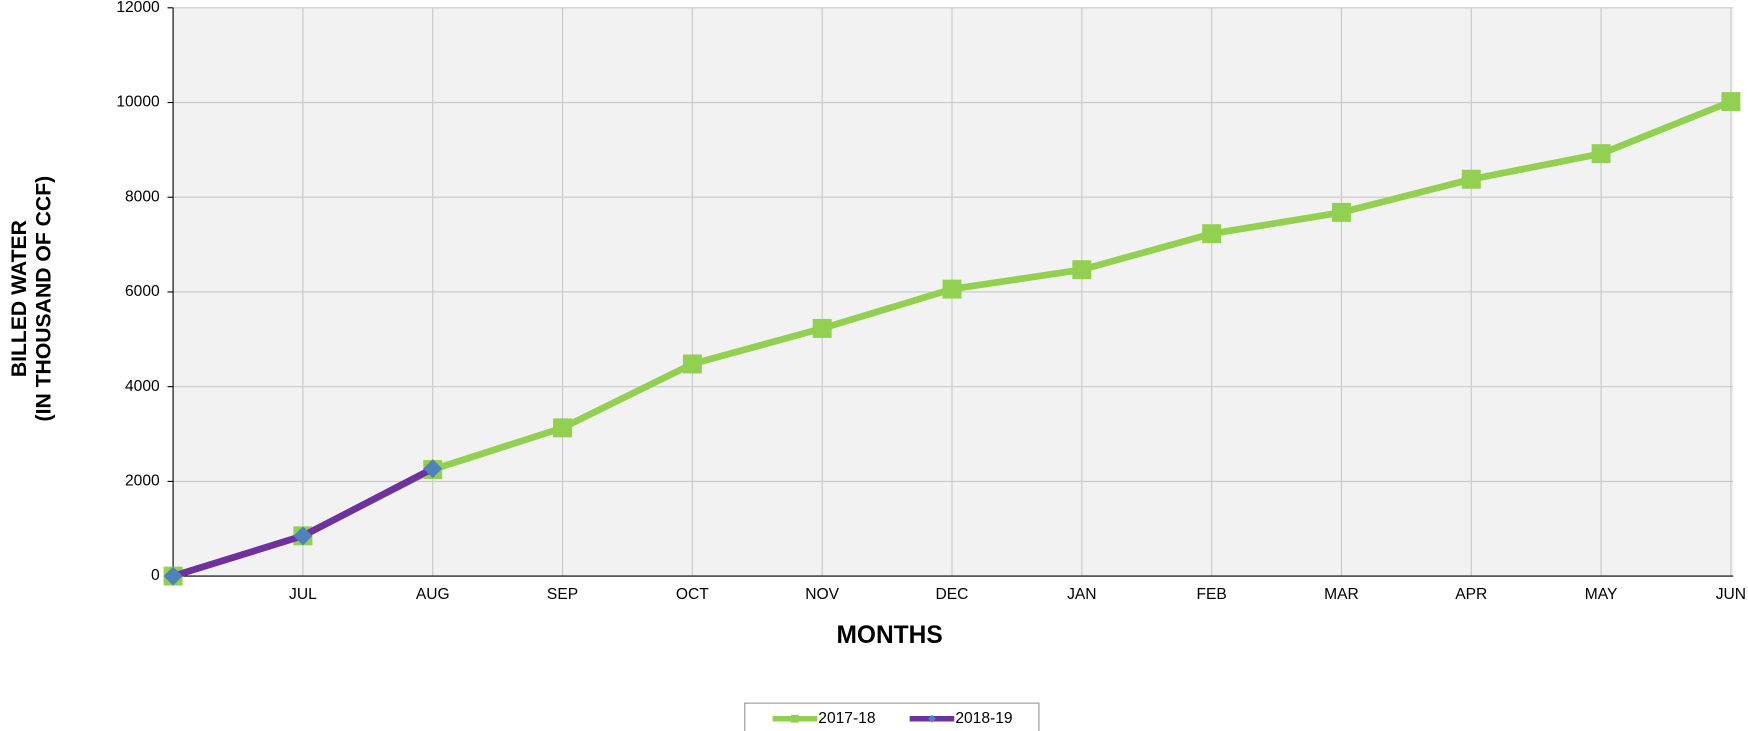 The height and width of the screenshot is (731, 1748). I want to click on x-tick-label: OCT, so click(692, 594).